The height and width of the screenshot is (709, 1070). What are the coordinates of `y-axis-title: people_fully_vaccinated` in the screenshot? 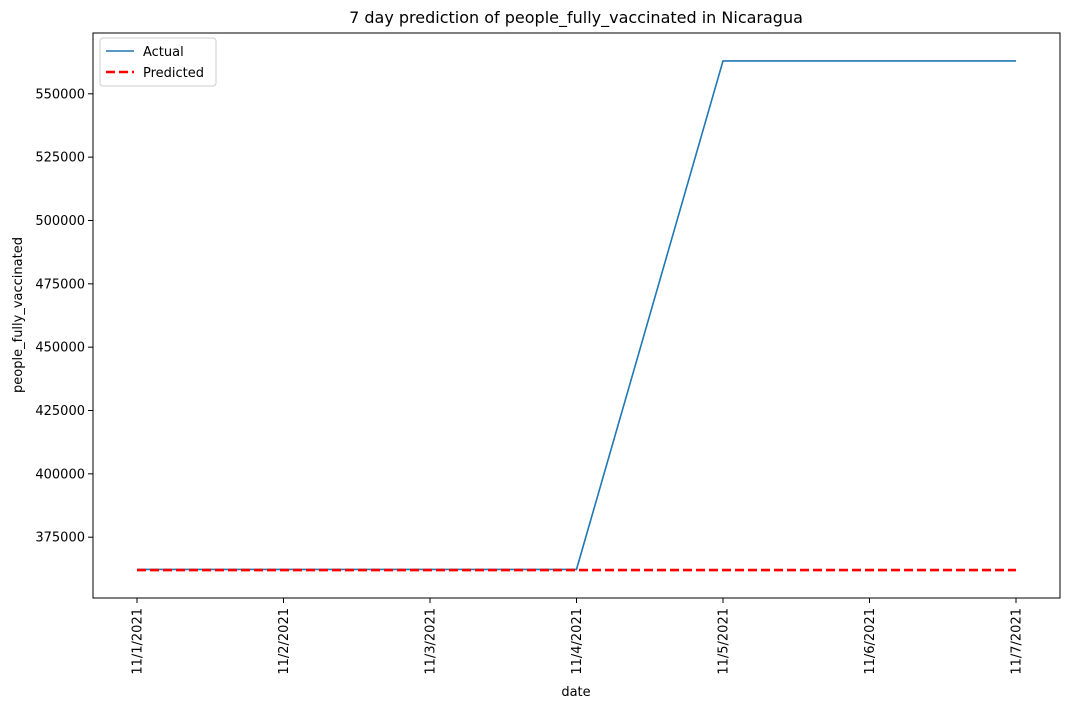 It's located at (18, 315).